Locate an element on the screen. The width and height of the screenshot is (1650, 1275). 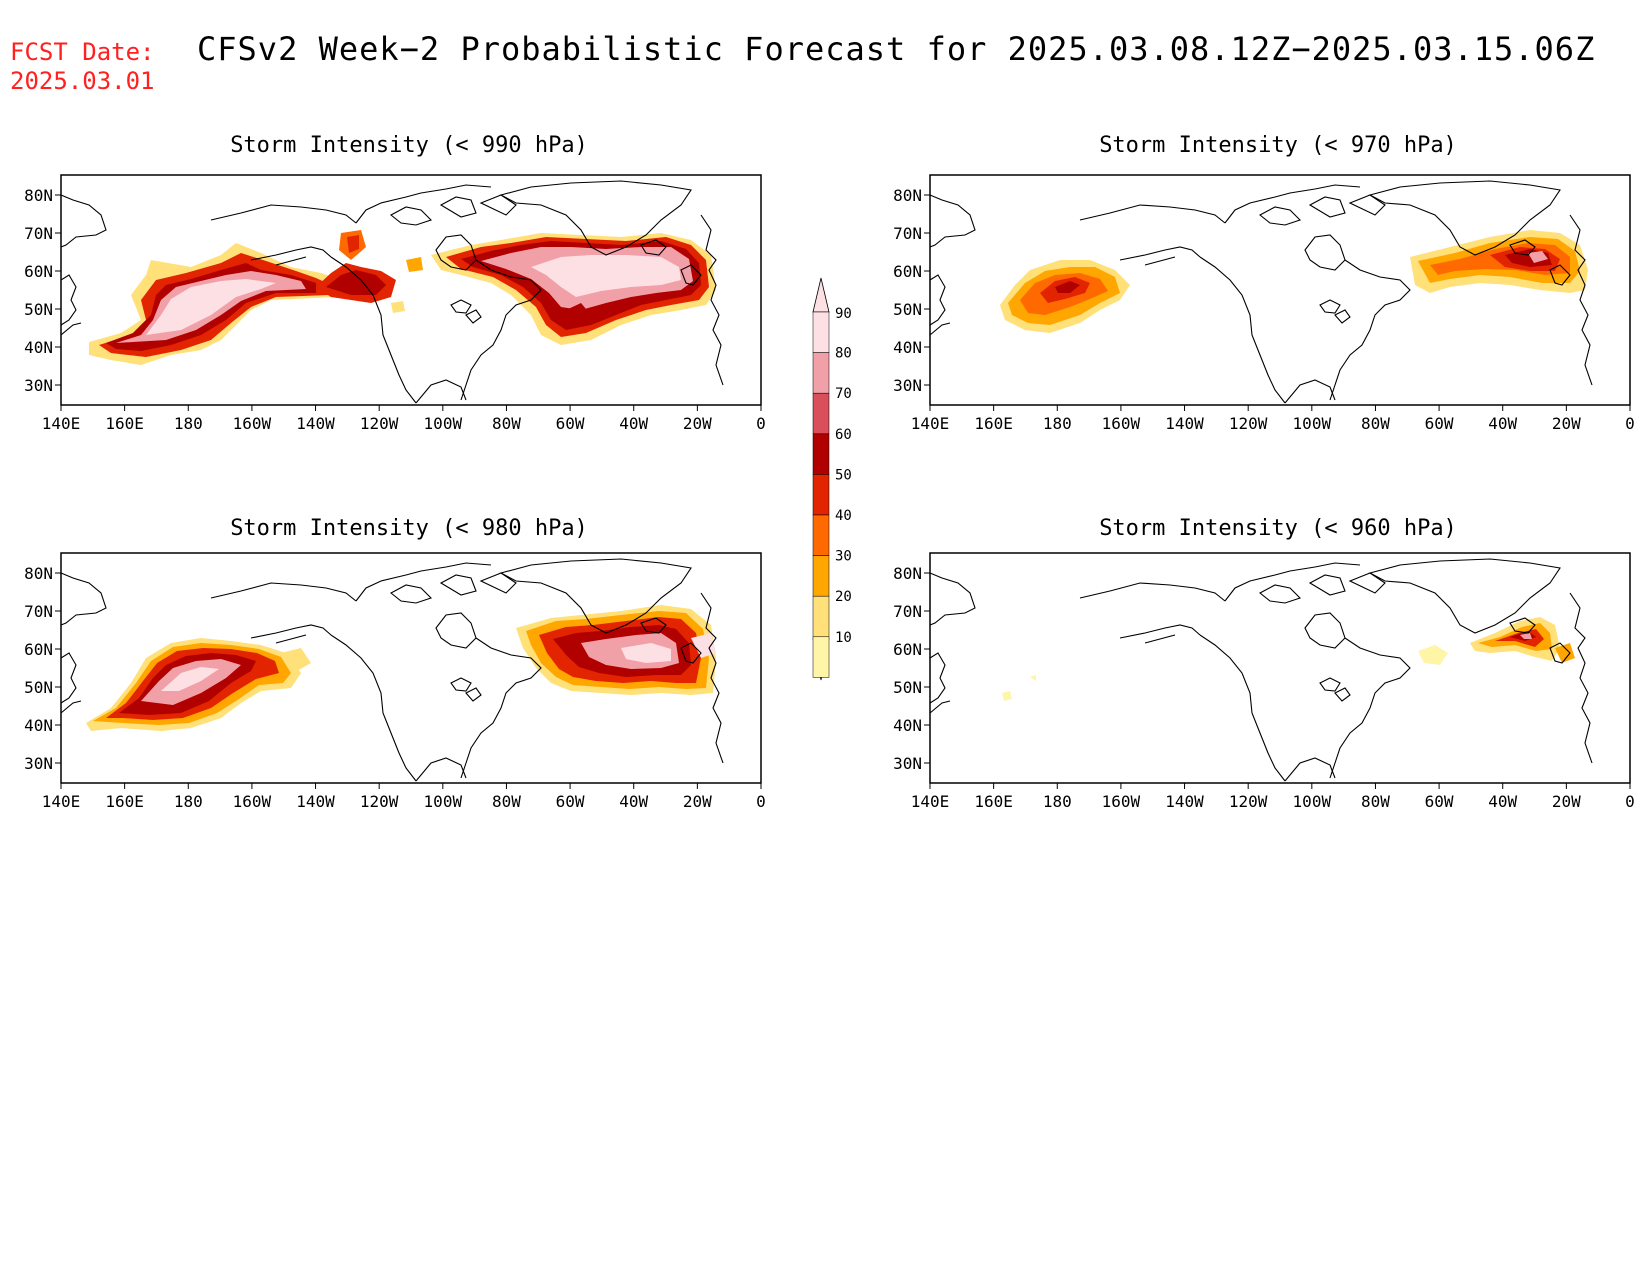
colorbar-label: 90 is located at coordinates (843, 314).